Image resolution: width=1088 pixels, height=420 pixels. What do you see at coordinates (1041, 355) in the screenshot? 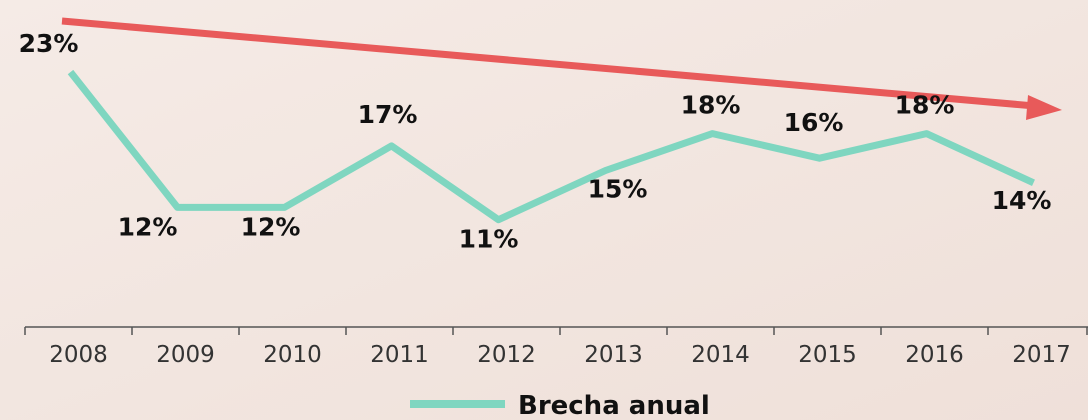
I see `x-tick-label: 2017` at bounding box center [1041, 355].